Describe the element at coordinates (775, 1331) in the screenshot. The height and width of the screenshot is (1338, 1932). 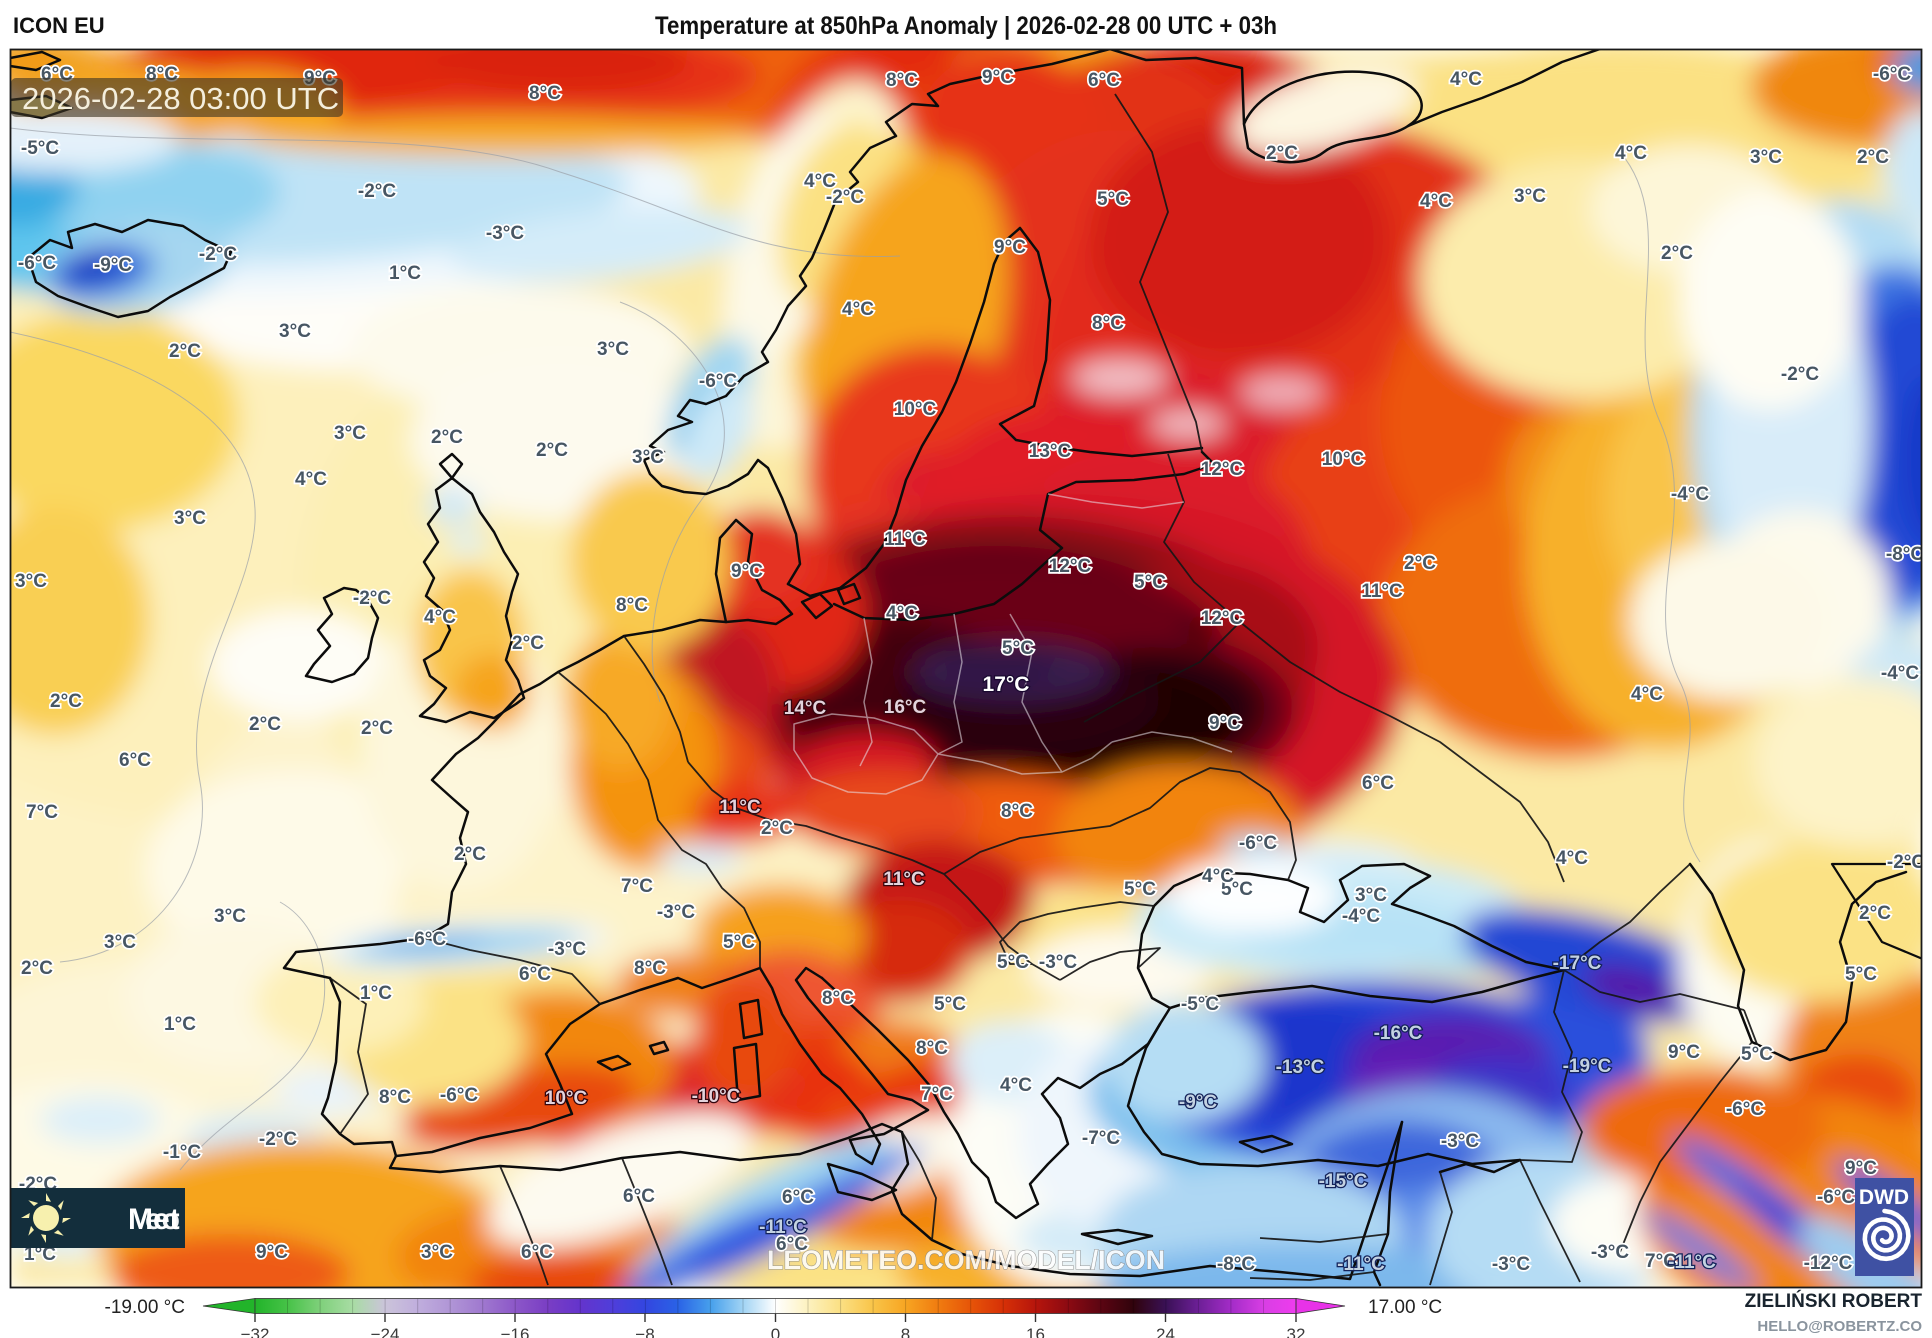
I see `svg-text: 0` at that location.